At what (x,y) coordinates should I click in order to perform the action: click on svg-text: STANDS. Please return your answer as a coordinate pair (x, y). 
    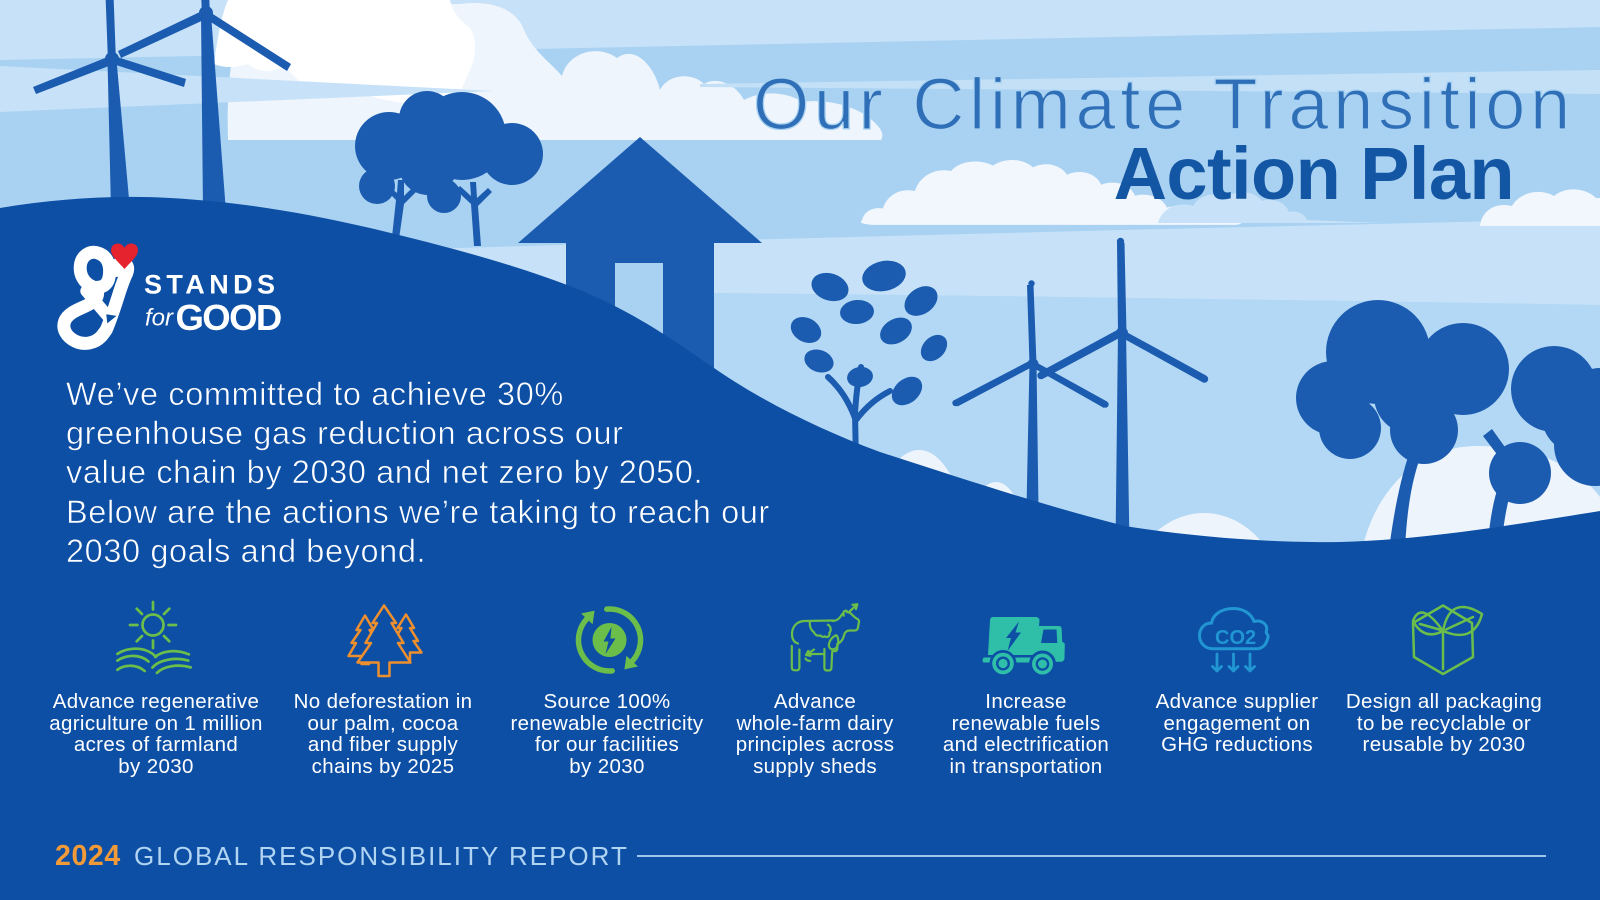
    Looking at the image, I should click on (211, 285).